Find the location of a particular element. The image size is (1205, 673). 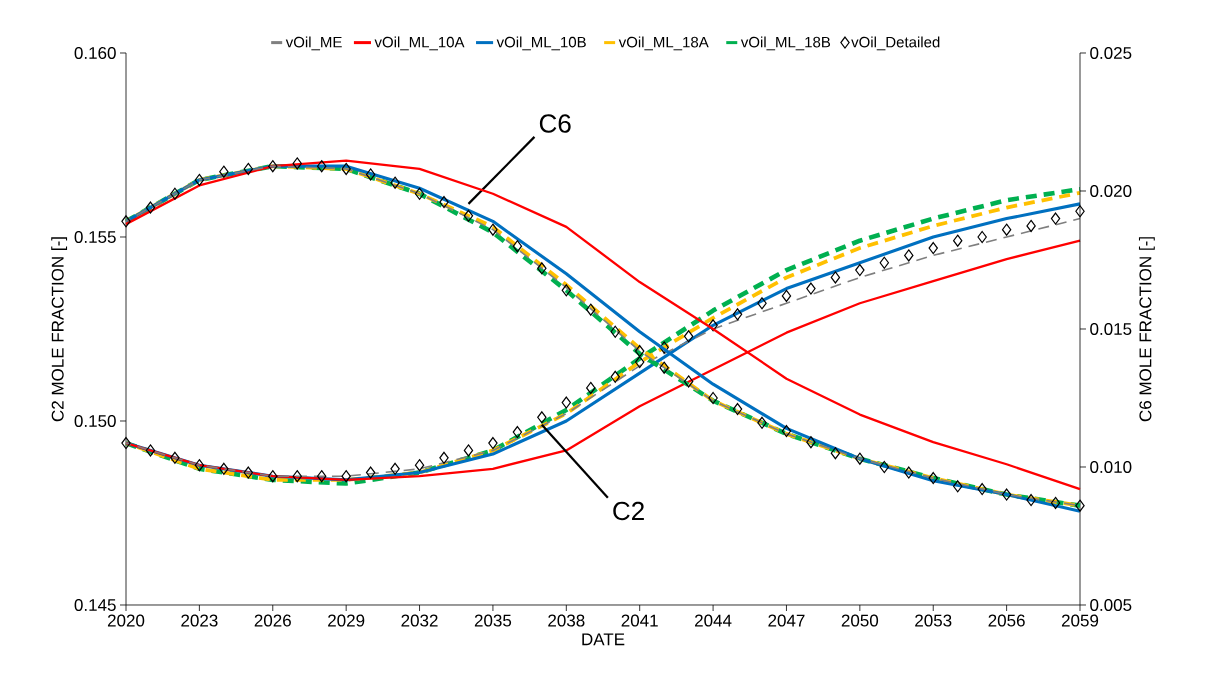

legend-label: vOil_ML_10B is located at coordinates (541, 43).